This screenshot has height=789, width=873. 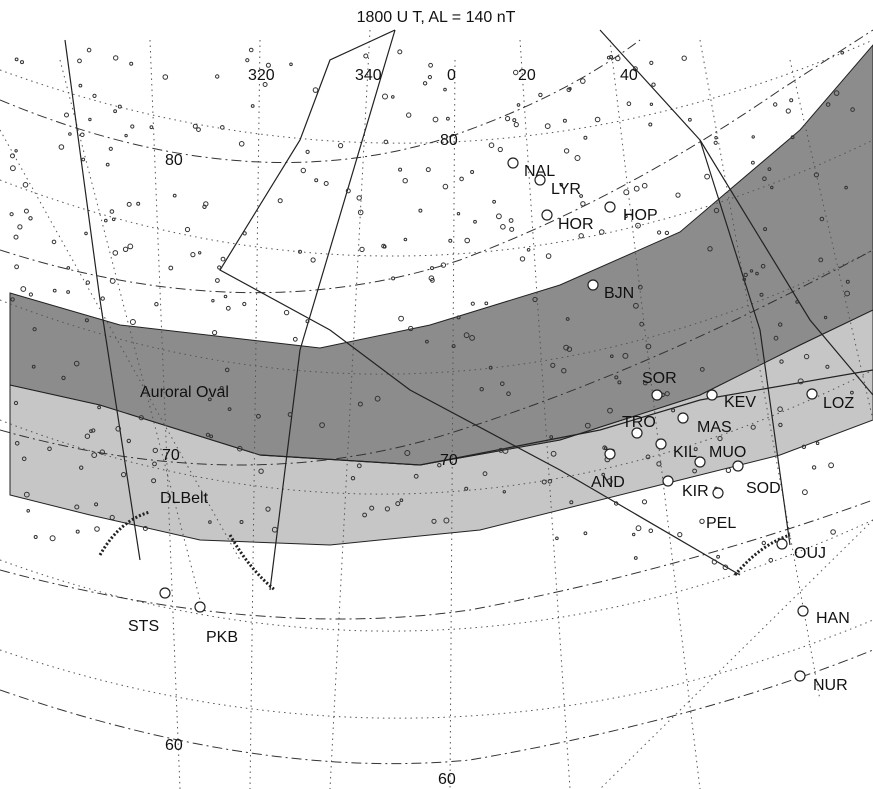 What do you see at coordinates (727, 452) in the screenshot?
I see `station-label-muo: MUO` at bounding box center [727, 452].